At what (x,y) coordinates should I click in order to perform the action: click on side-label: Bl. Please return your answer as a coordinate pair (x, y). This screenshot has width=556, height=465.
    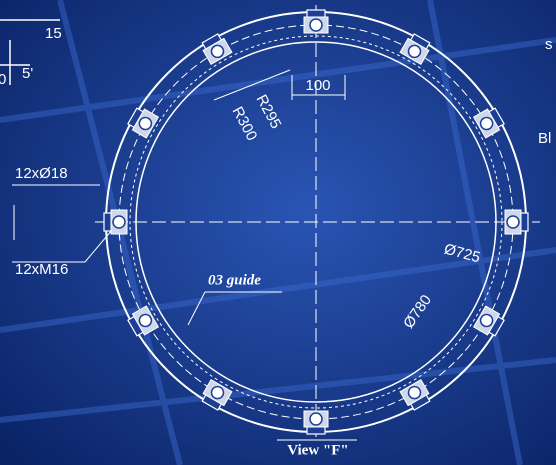
    Looking at the image, I should click on (544, 138).